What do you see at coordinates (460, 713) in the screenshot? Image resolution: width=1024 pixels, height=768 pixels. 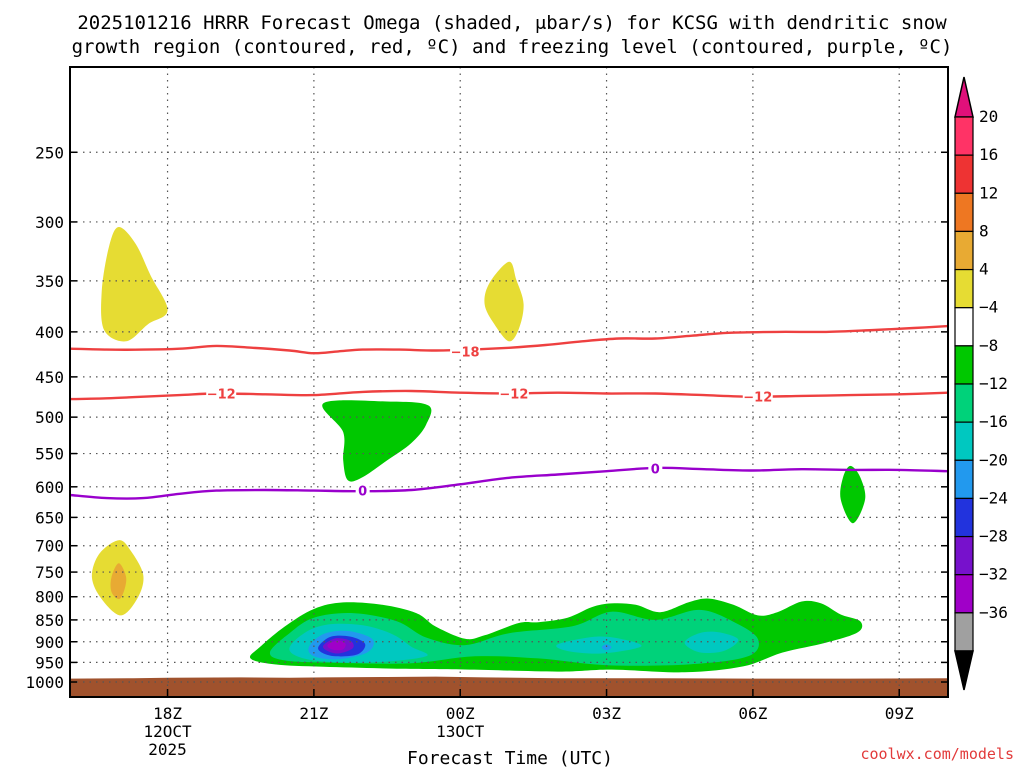 I see `x-tick-label-2: 00Z` at bounding box center [460, 713].